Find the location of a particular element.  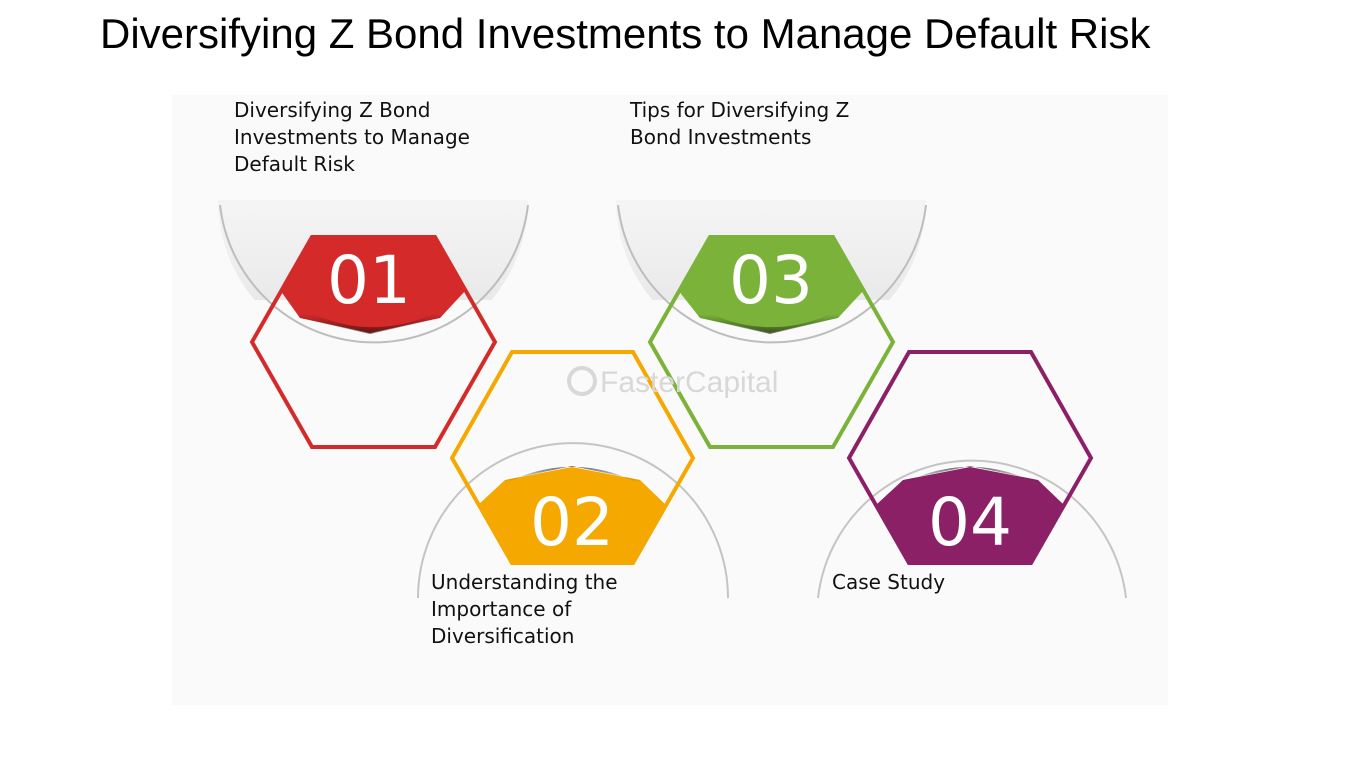

step-04-number: 04 is located at coordinates (970, 522).